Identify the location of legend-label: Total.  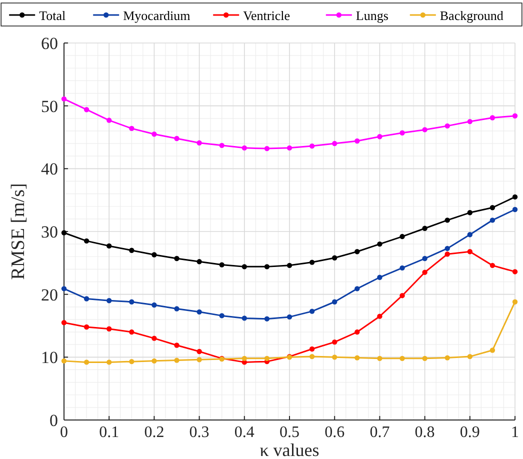
(52, 15).